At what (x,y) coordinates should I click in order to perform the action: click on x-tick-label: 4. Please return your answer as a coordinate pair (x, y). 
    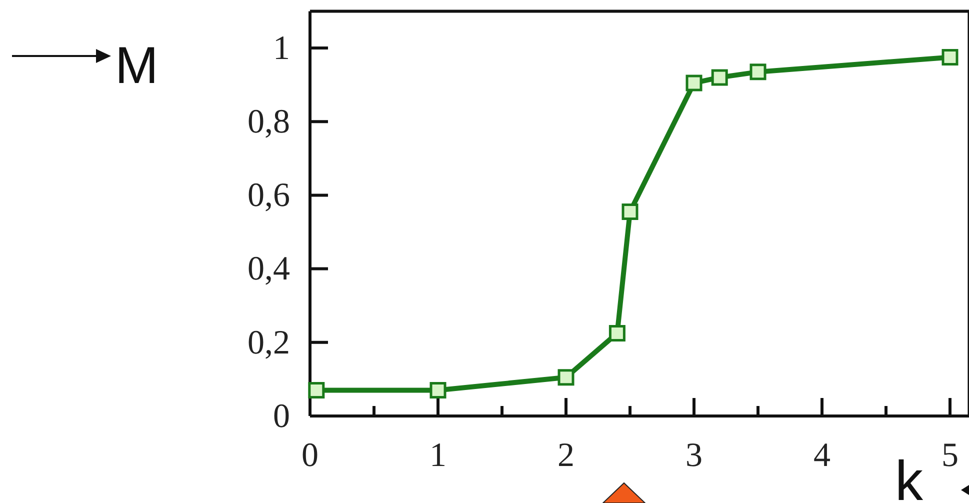
    Looking at the image, I should click on (822, 455).